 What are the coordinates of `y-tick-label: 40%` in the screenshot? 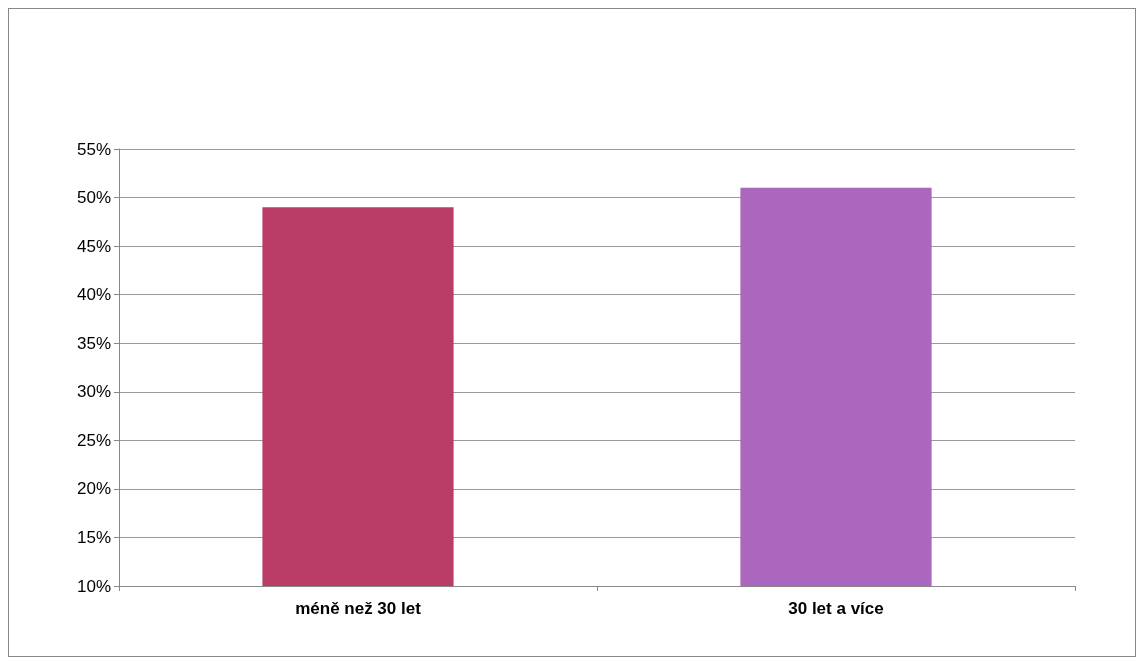 It's located at (93, 295).